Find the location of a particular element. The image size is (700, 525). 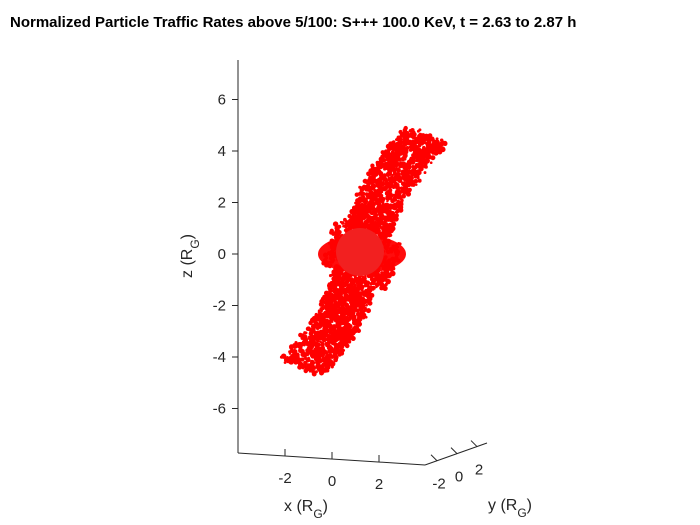

z-tick-label: -4 is located at coordinates (219, 357).